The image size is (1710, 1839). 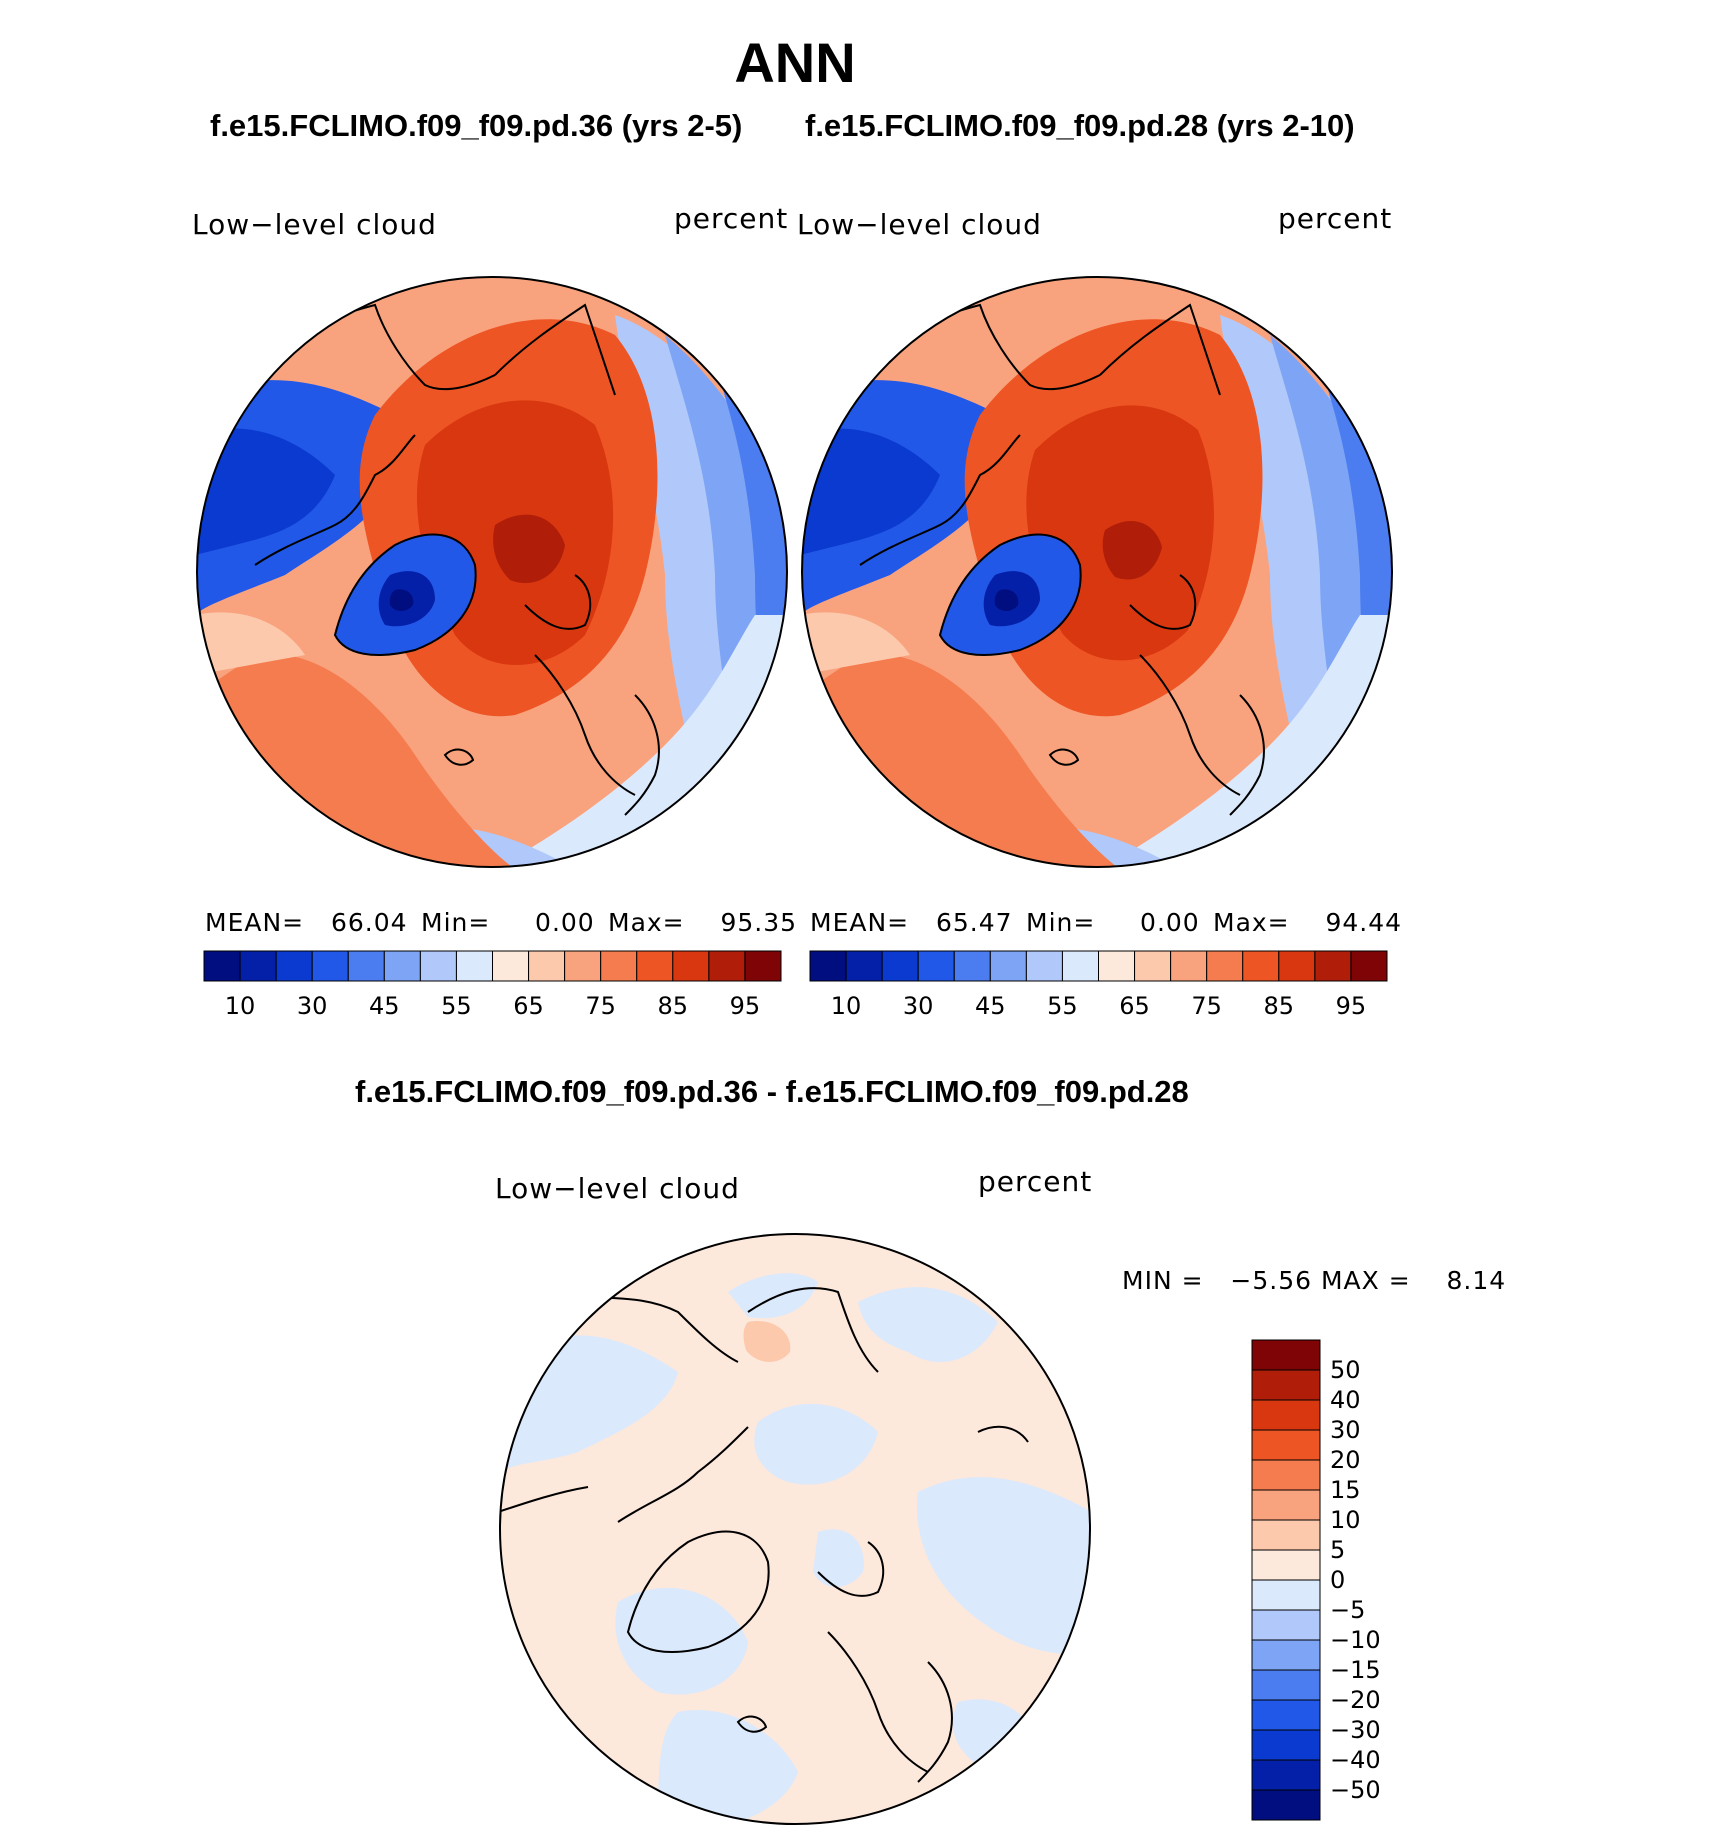 I want to click on left-mean-stat: MEAN= 66.04, so click(x=306, y=922).